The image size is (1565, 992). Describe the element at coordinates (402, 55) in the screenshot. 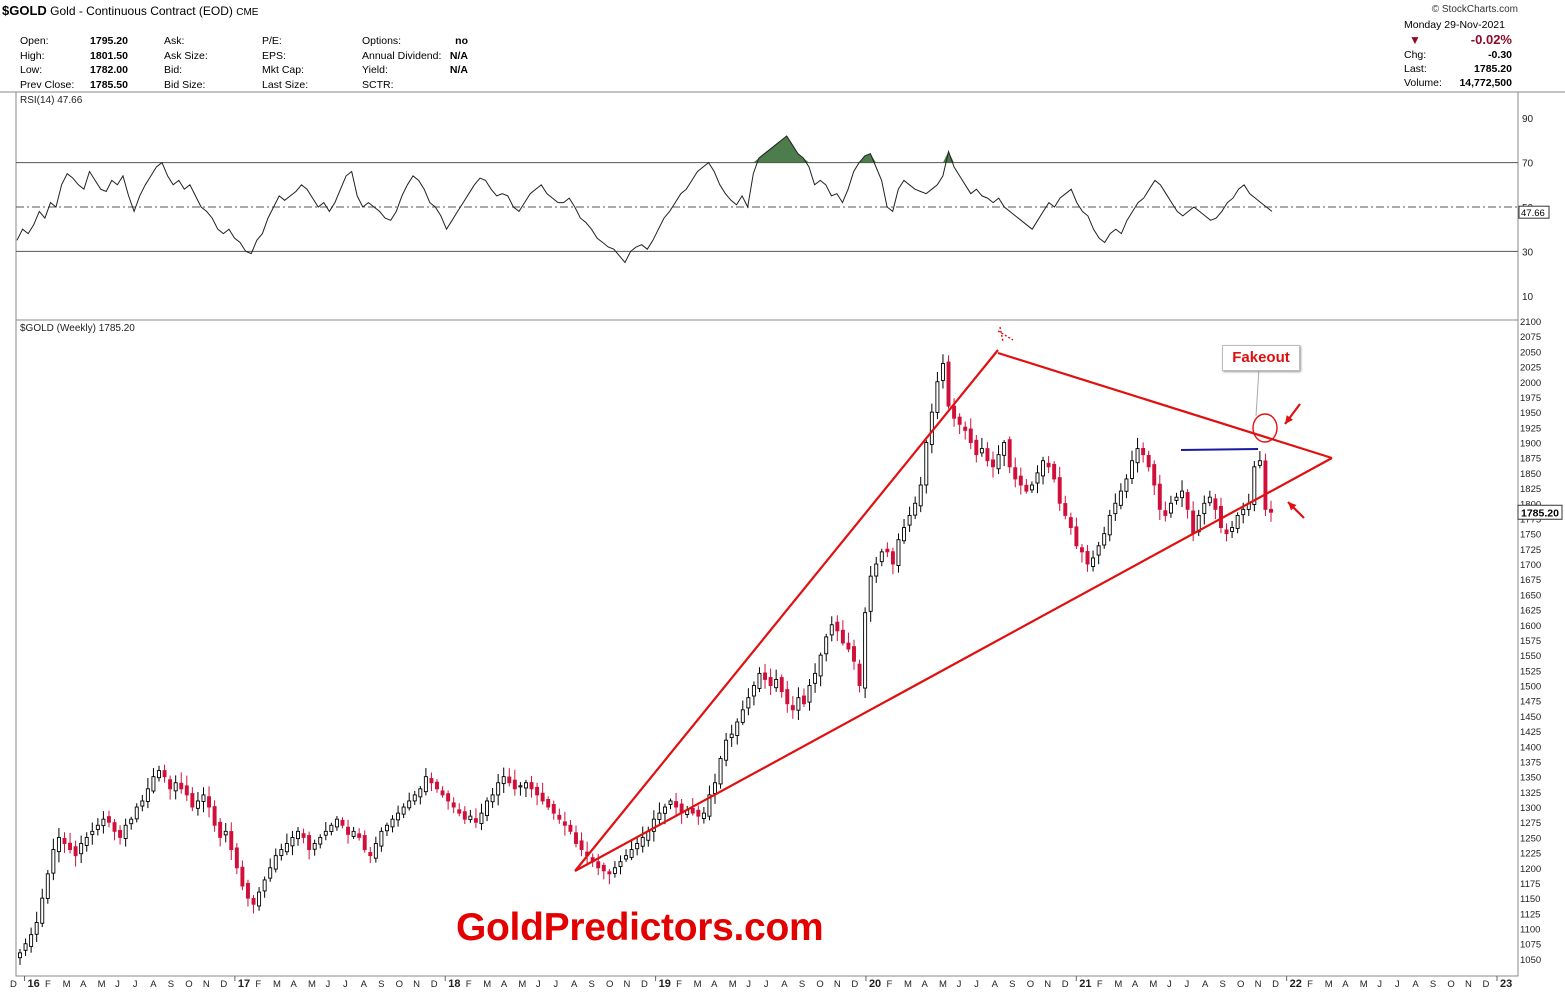

I see `quote-label: Annual Dividend:` at that location.